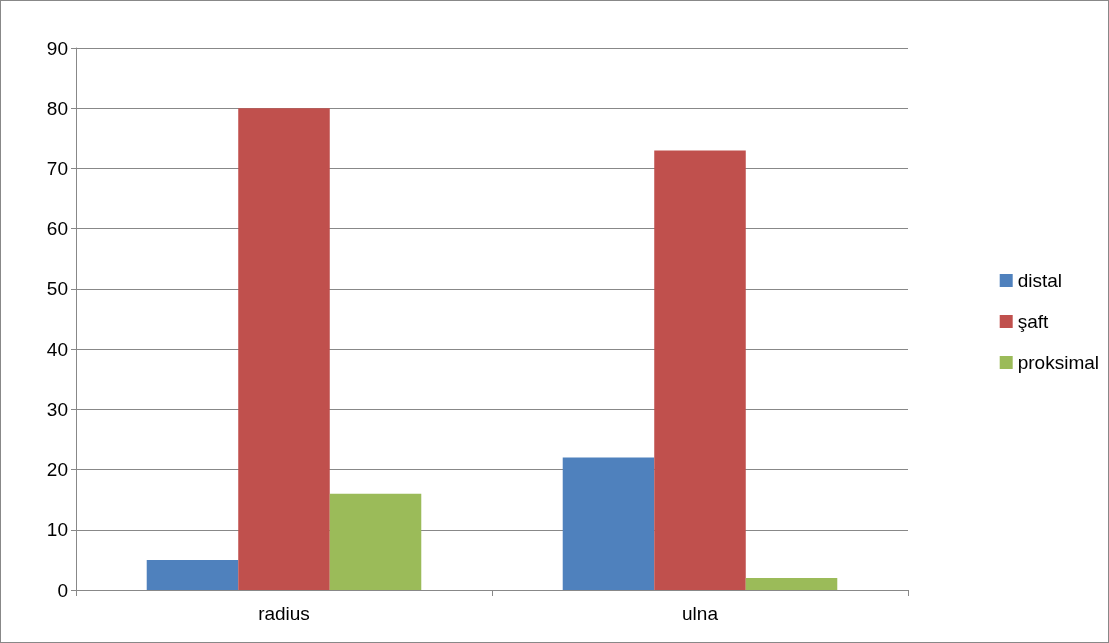  What do you see at coordinates (1058, 362) in the screenshot?
I see `legend-label: proksimal` at bounding box center [1058, 362].